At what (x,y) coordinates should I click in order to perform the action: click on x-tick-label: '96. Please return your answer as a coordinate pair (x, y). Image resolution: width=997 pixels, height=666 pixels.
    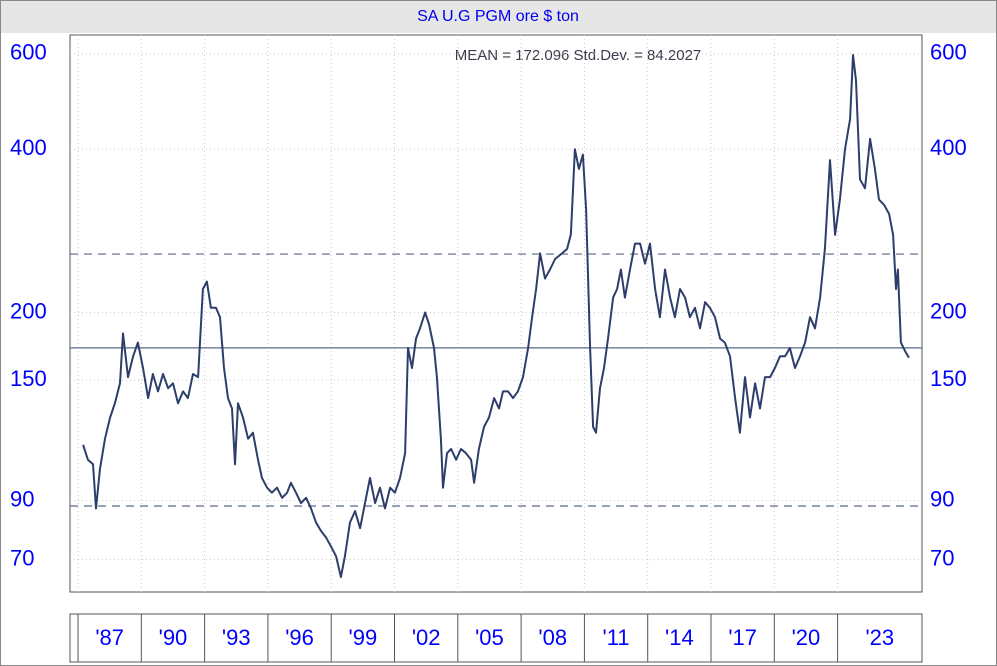
    Looking at the image, I should click on (299, 637).